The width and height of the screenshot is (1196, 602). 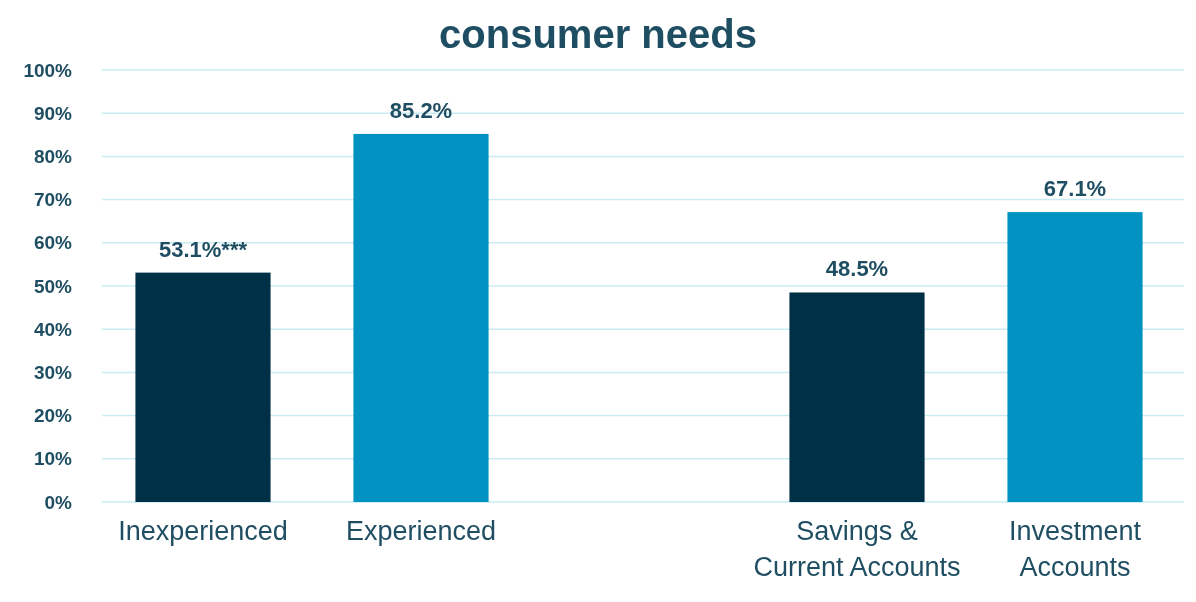 What do you see at coordinates (1075, 189) in the screenshot?
I see `data-label: 67.1%` at bounding box center [1075, 189].